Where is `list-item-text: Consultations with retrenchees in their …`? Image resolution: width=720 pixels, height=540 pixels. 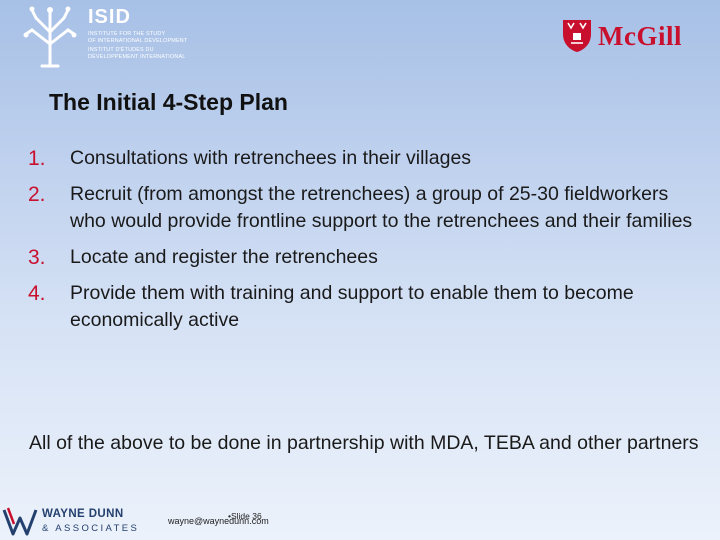
list-item-text: Consultations with retrenchees in their … is located at coordinates (271, 158).